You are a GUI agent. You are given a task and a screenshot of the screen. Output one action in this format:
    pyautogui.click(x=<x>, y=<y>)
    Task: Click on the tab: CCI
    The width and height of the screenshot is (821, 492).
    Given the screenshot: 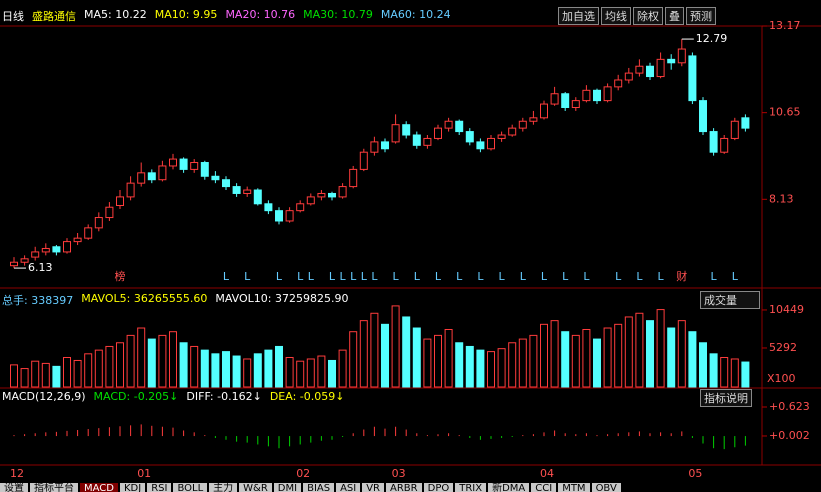 What is the action you would take?
    pyautogui.click(x=544, y=487)
    